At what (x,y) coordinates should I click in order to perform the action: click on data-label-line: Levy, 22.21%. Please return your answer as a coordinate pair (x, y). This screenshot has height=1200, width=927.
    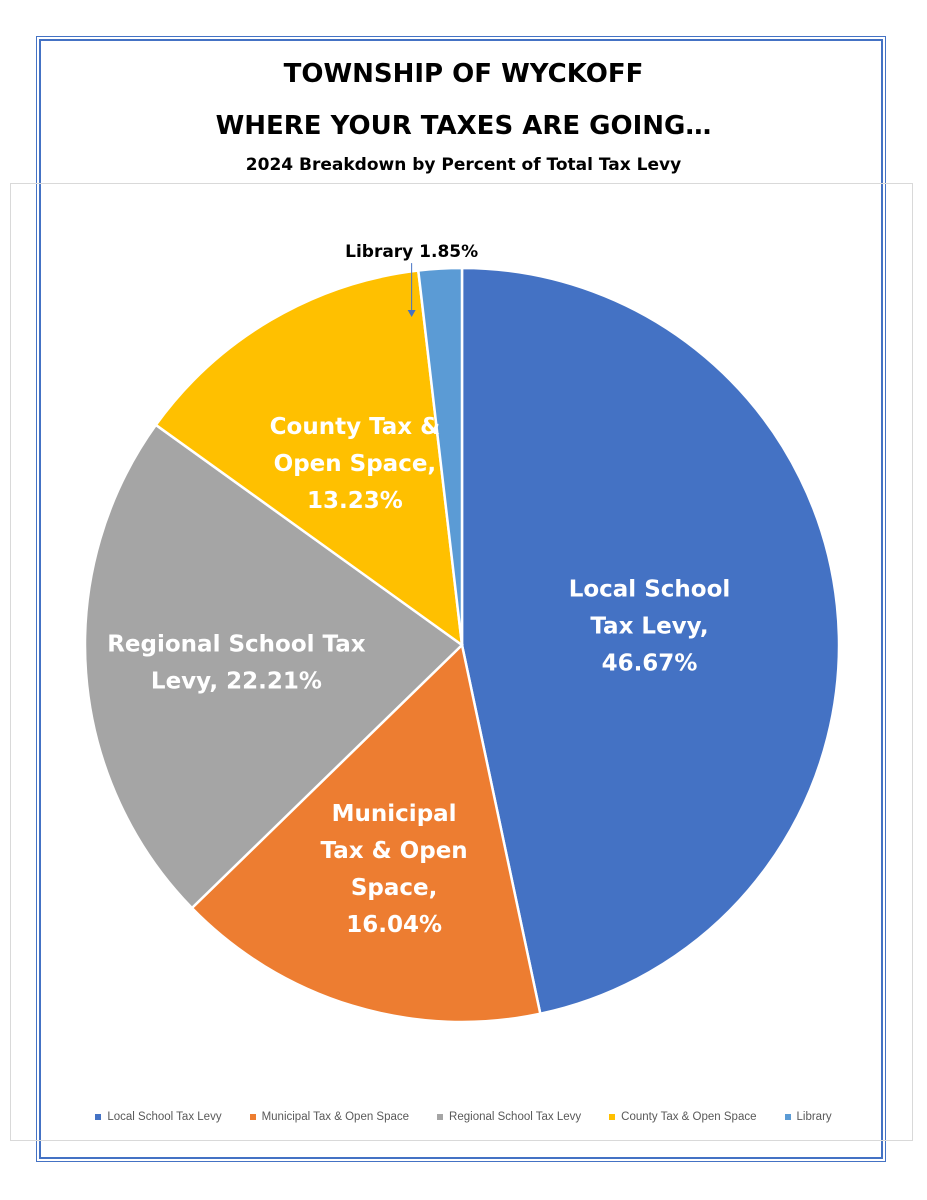
    Looking at the image, I should click on (236, 681).